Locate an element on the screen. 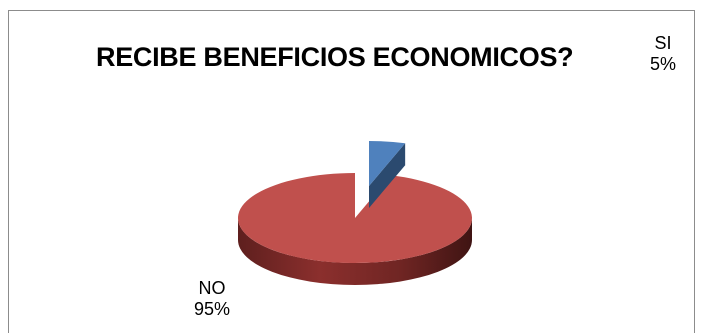 This screenshot has width=706, height=335. slice-percent-no: 95% is located at coordinates (212, 309).